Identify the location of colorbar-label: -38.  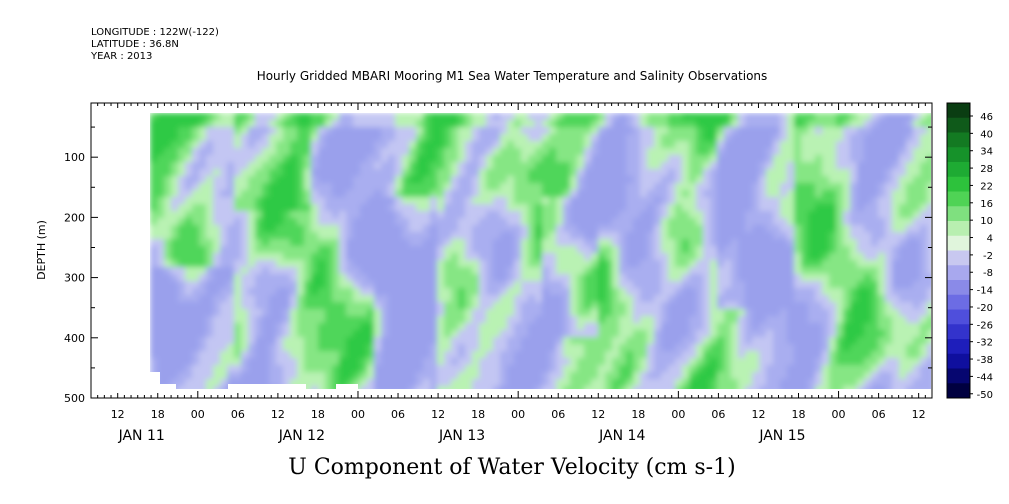
(985, 360).